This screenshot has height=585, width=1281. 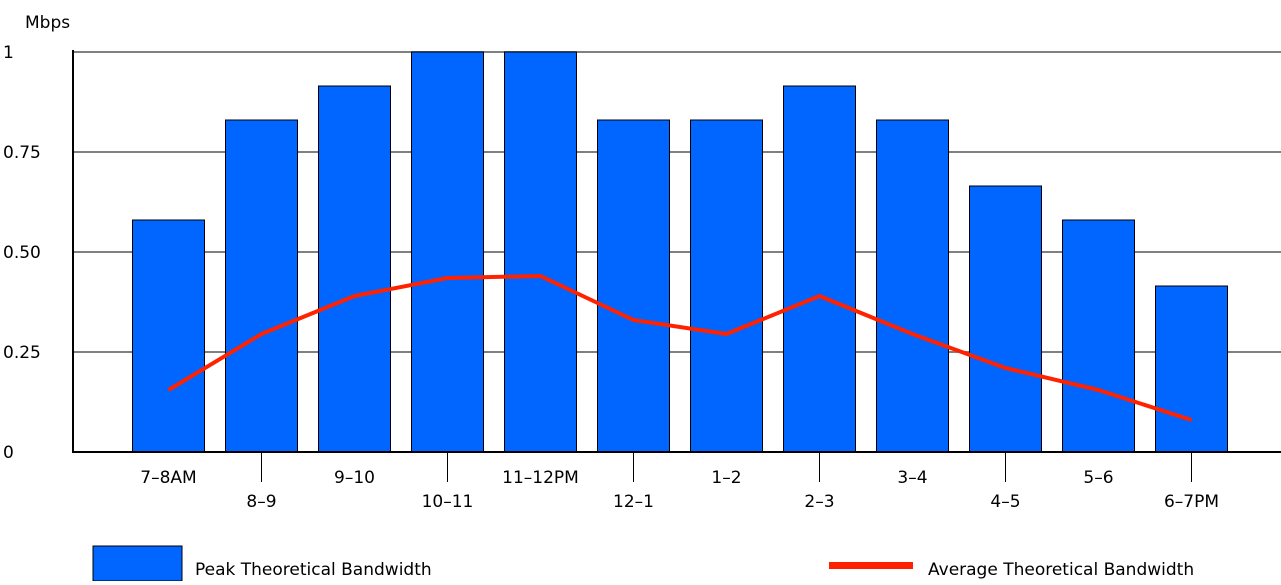 What do you see at coordinates (448, 502) in the screenshot?
I see `x-tick-label: 10–11` at bounding box center [448, 502].